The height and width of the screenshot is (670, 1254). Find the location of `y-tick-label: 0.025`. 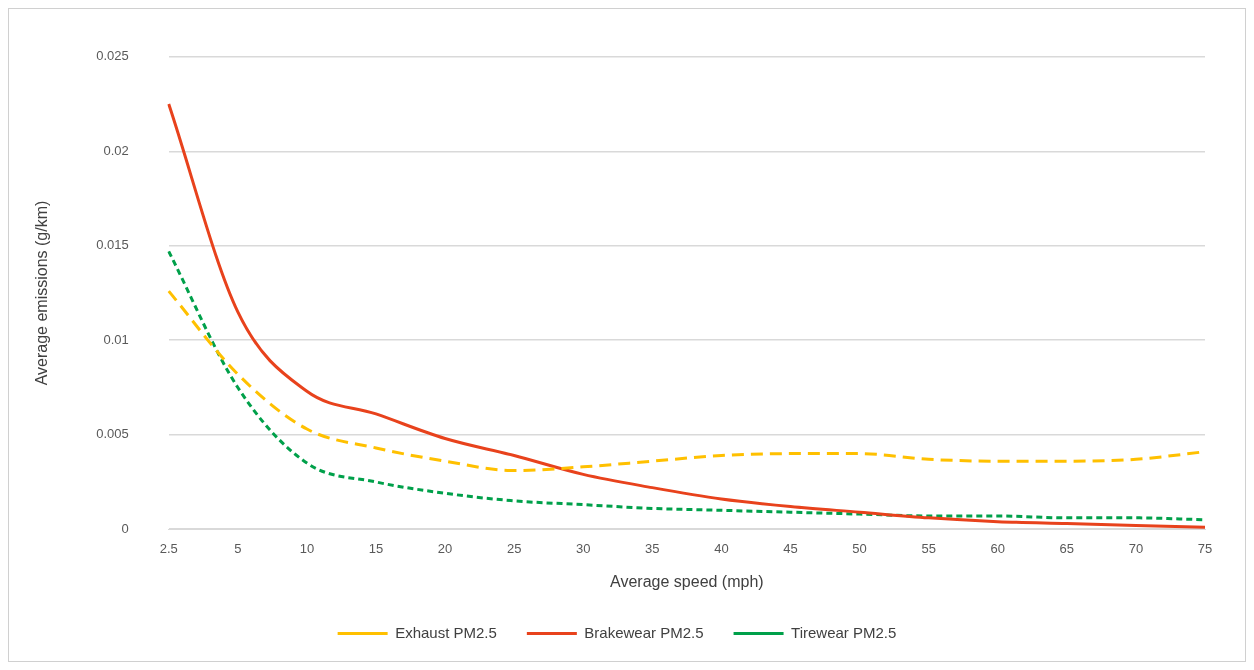

y-tick-label: 0.025 is located at coordinates (112, 56).